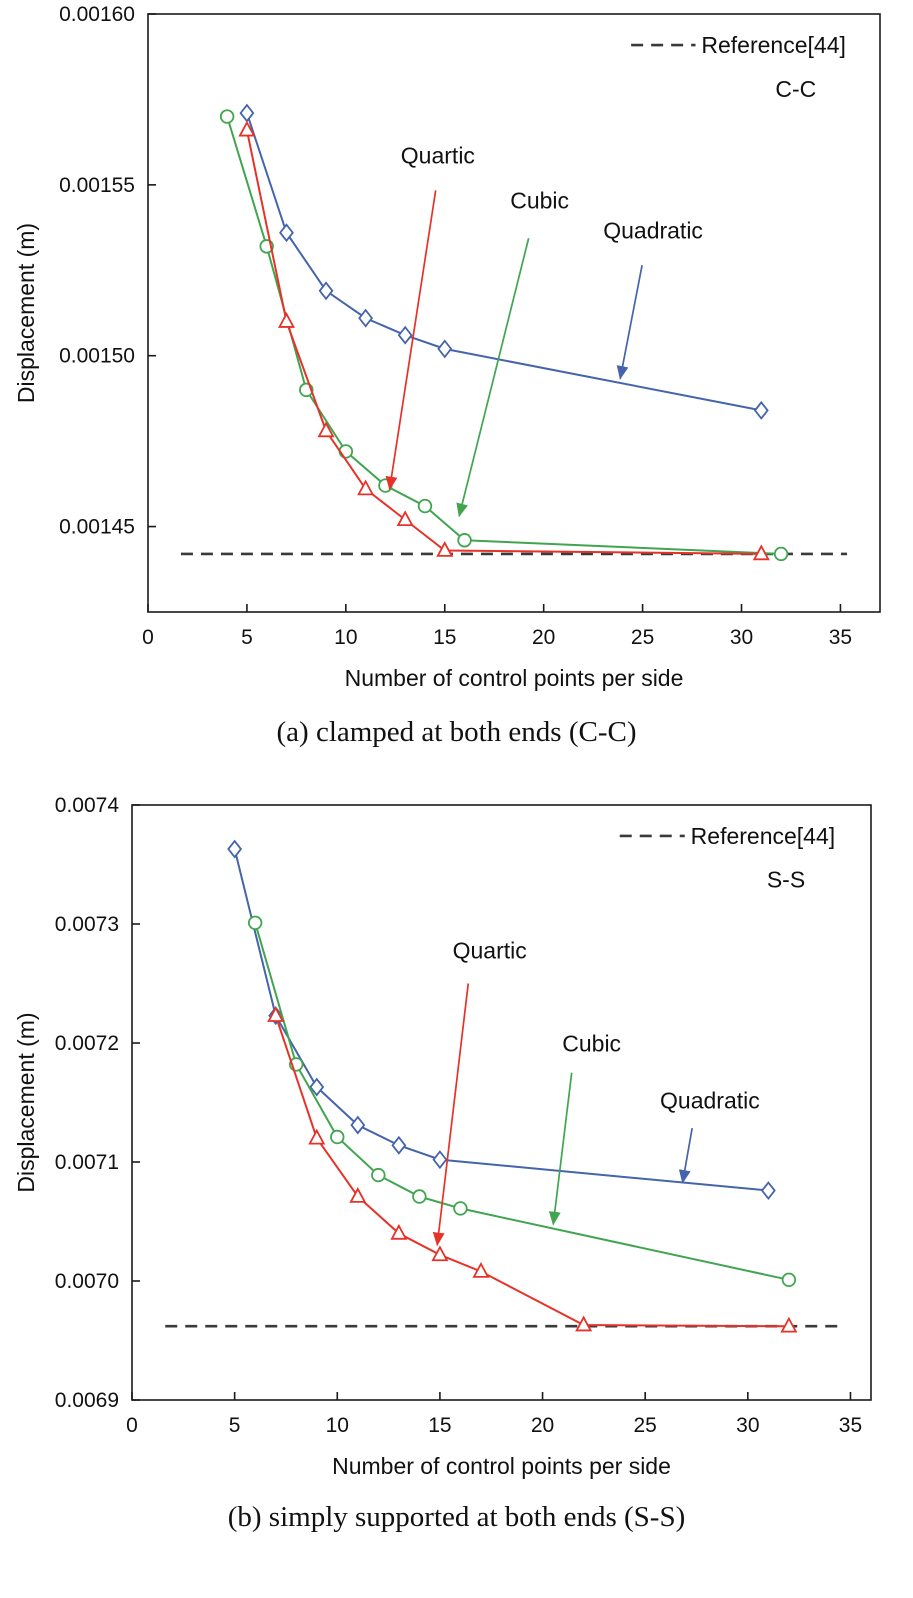 Image resolution: width=913 pixels, height=1598 pixels. What do you see at coordinates (87, 1043) in the screenshot?
I see `y-tick-label: 0.0072` at bounding box center [87, 1043].